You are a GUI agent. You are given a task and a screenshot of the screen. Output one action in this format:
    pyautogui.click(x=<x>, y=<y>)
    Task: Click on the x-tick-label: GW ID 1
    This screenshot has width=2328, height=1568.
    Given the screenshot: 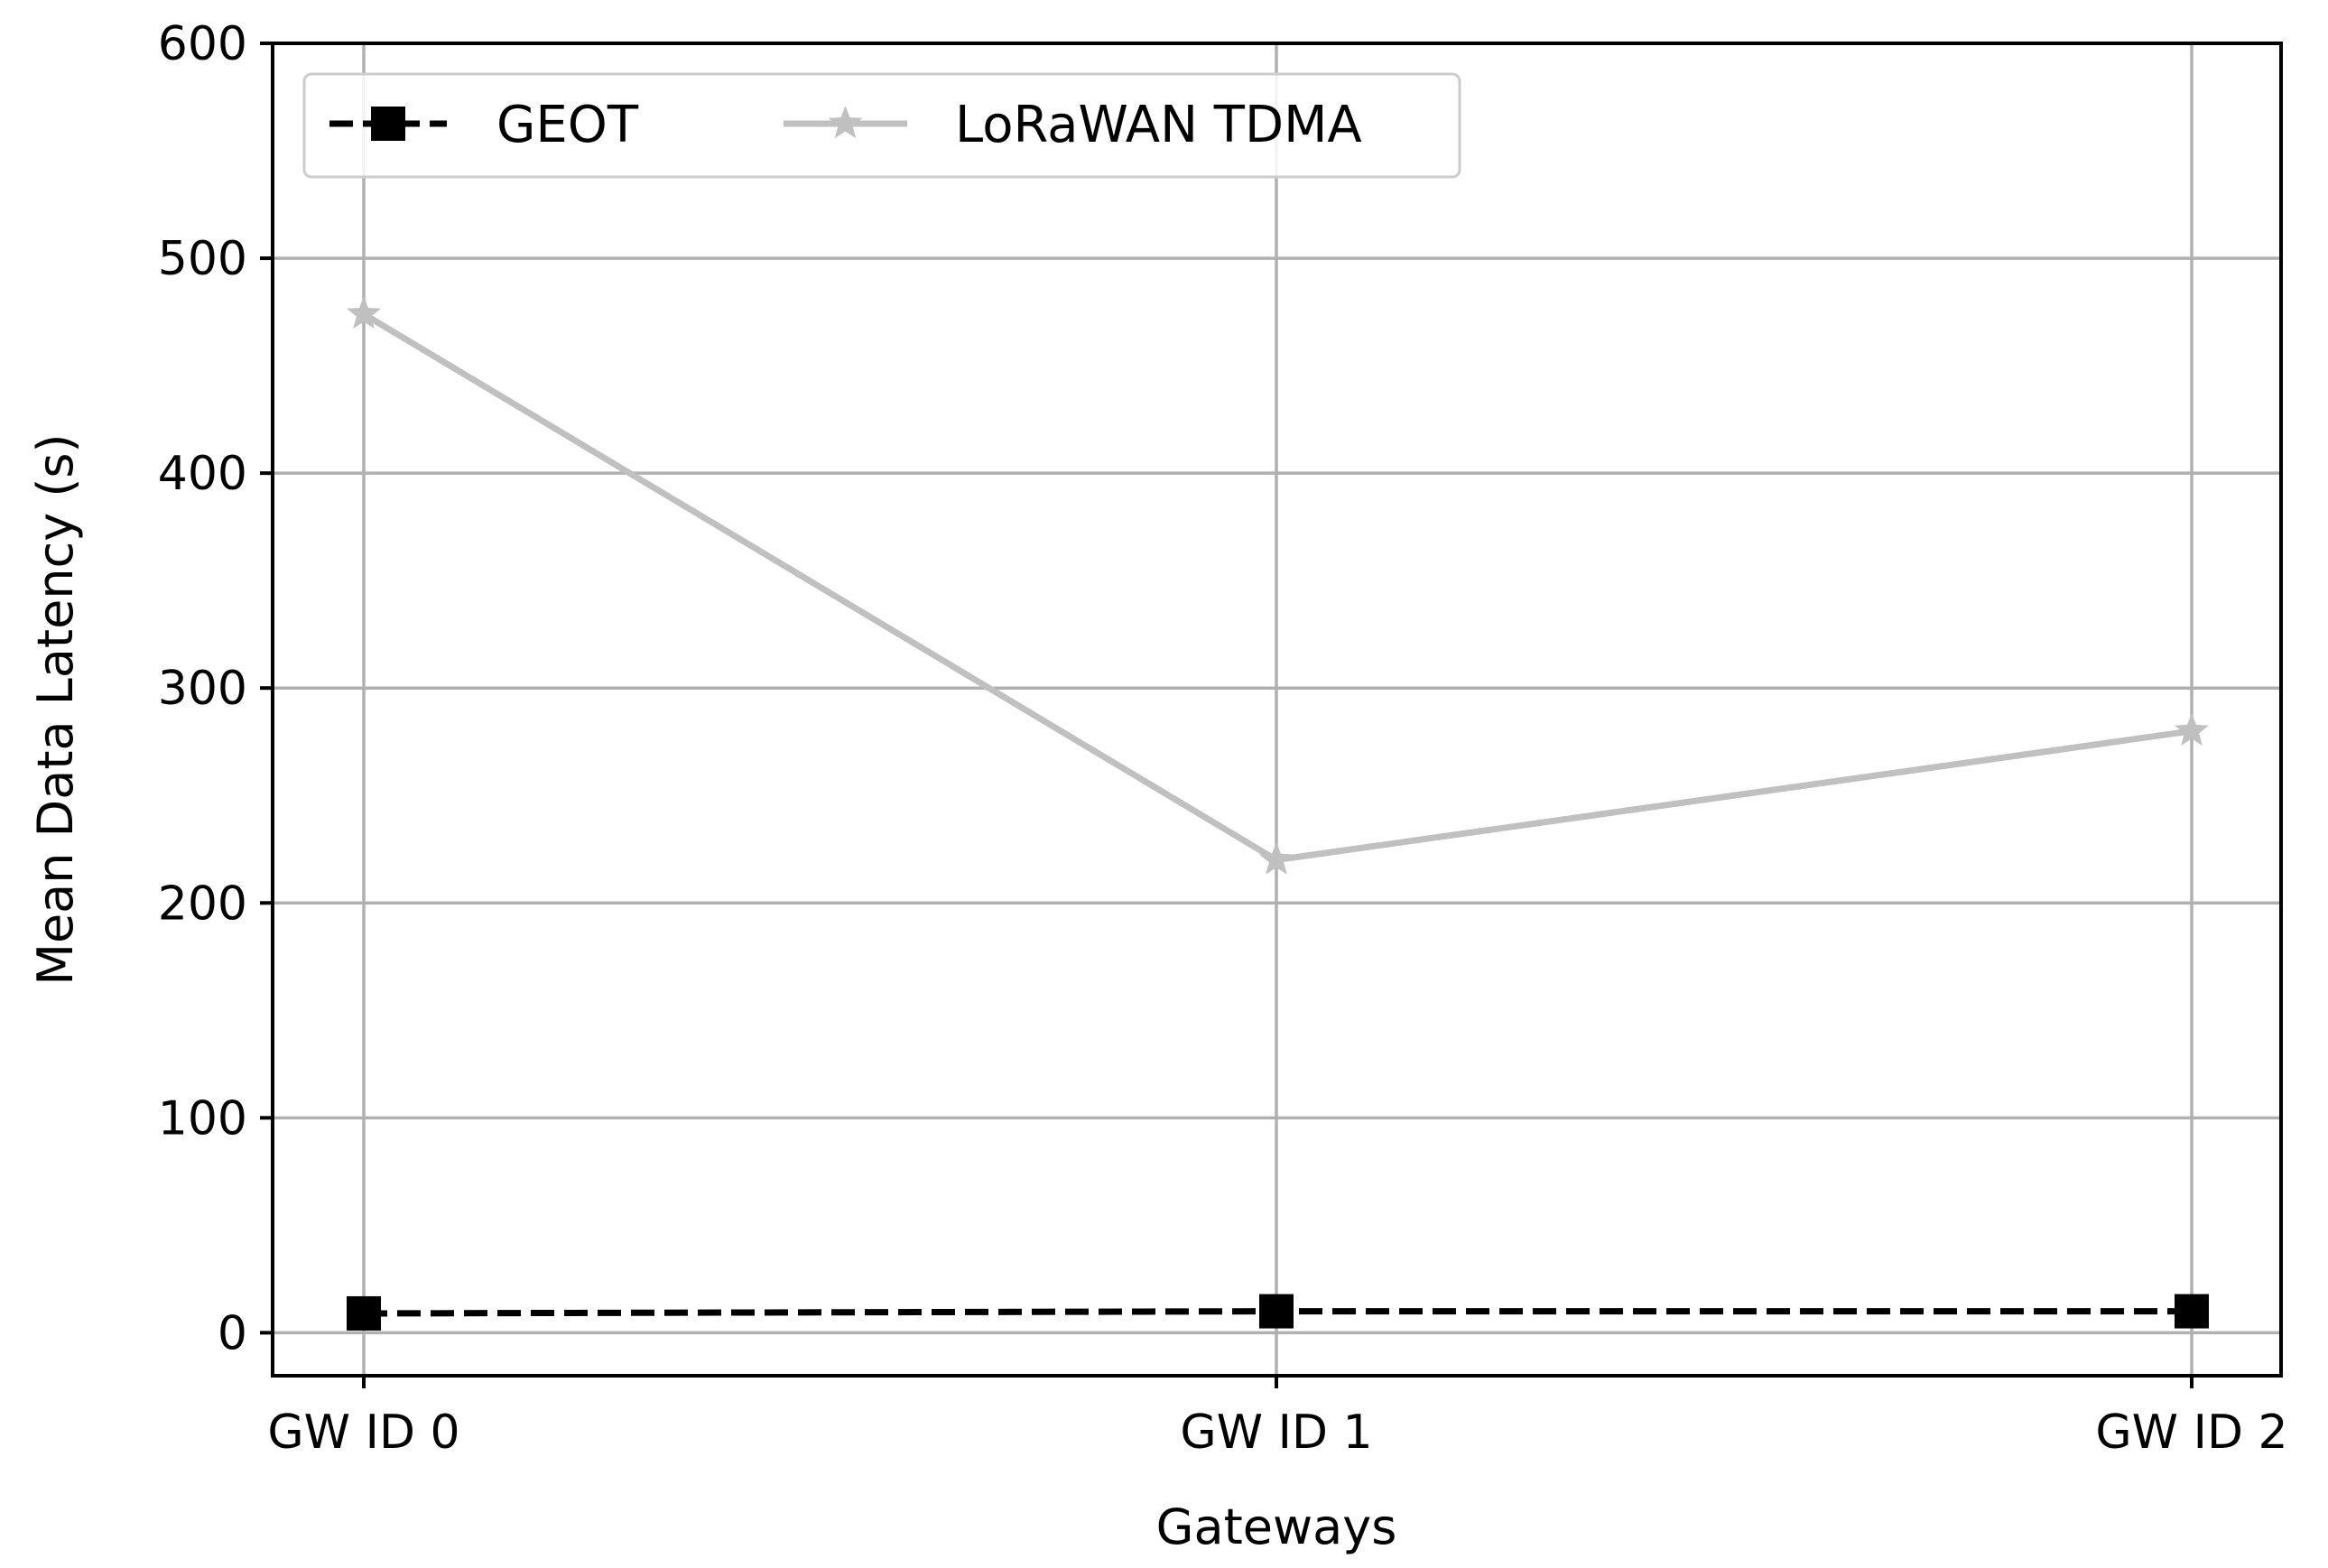 What is the action you would take?
    pyautogui.click(x=1276, y=1433)
    